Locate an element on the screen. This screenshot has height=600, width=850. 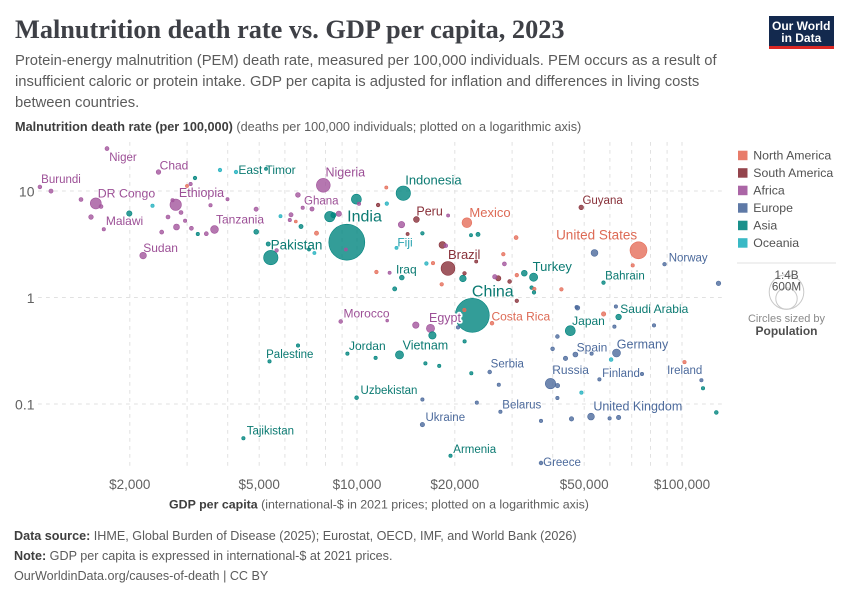
svg-text: United Kingdom is located at coordinates (637, 406).